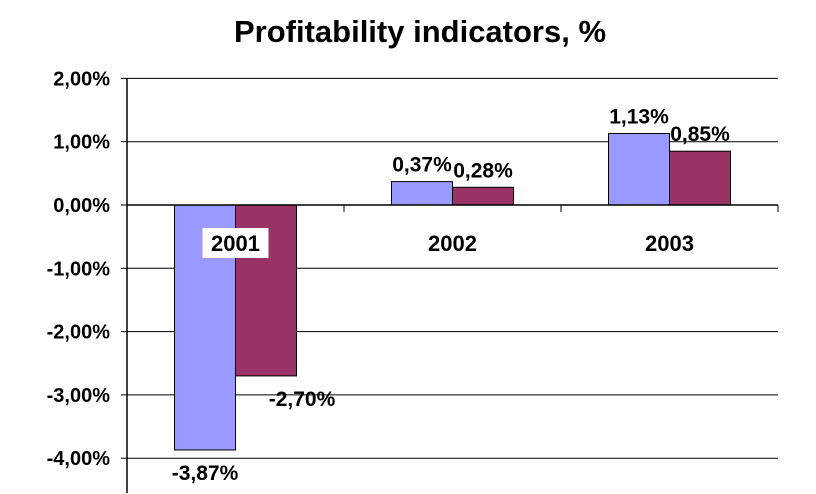  I want to click on y-tick-label: -1,00%, so click(79, 269).